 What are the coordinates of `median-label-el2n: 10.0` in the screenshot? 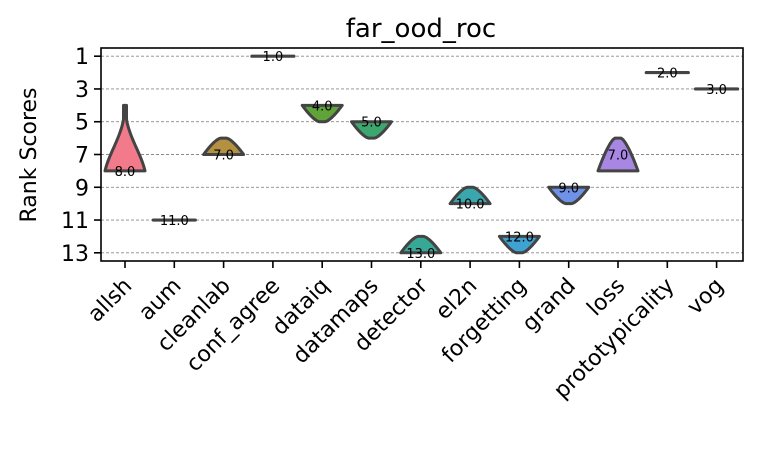 It's located at (470, 205).